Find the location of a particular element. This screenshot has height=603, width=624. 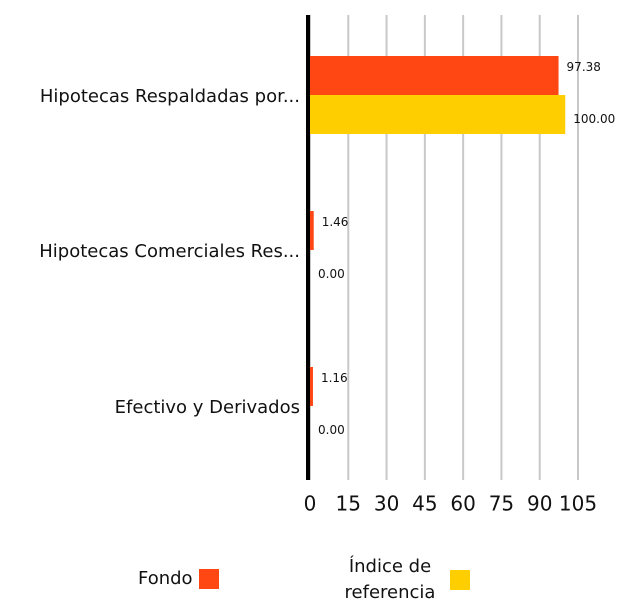

x-tick-label: 30 is located at coordinates (386, 504).